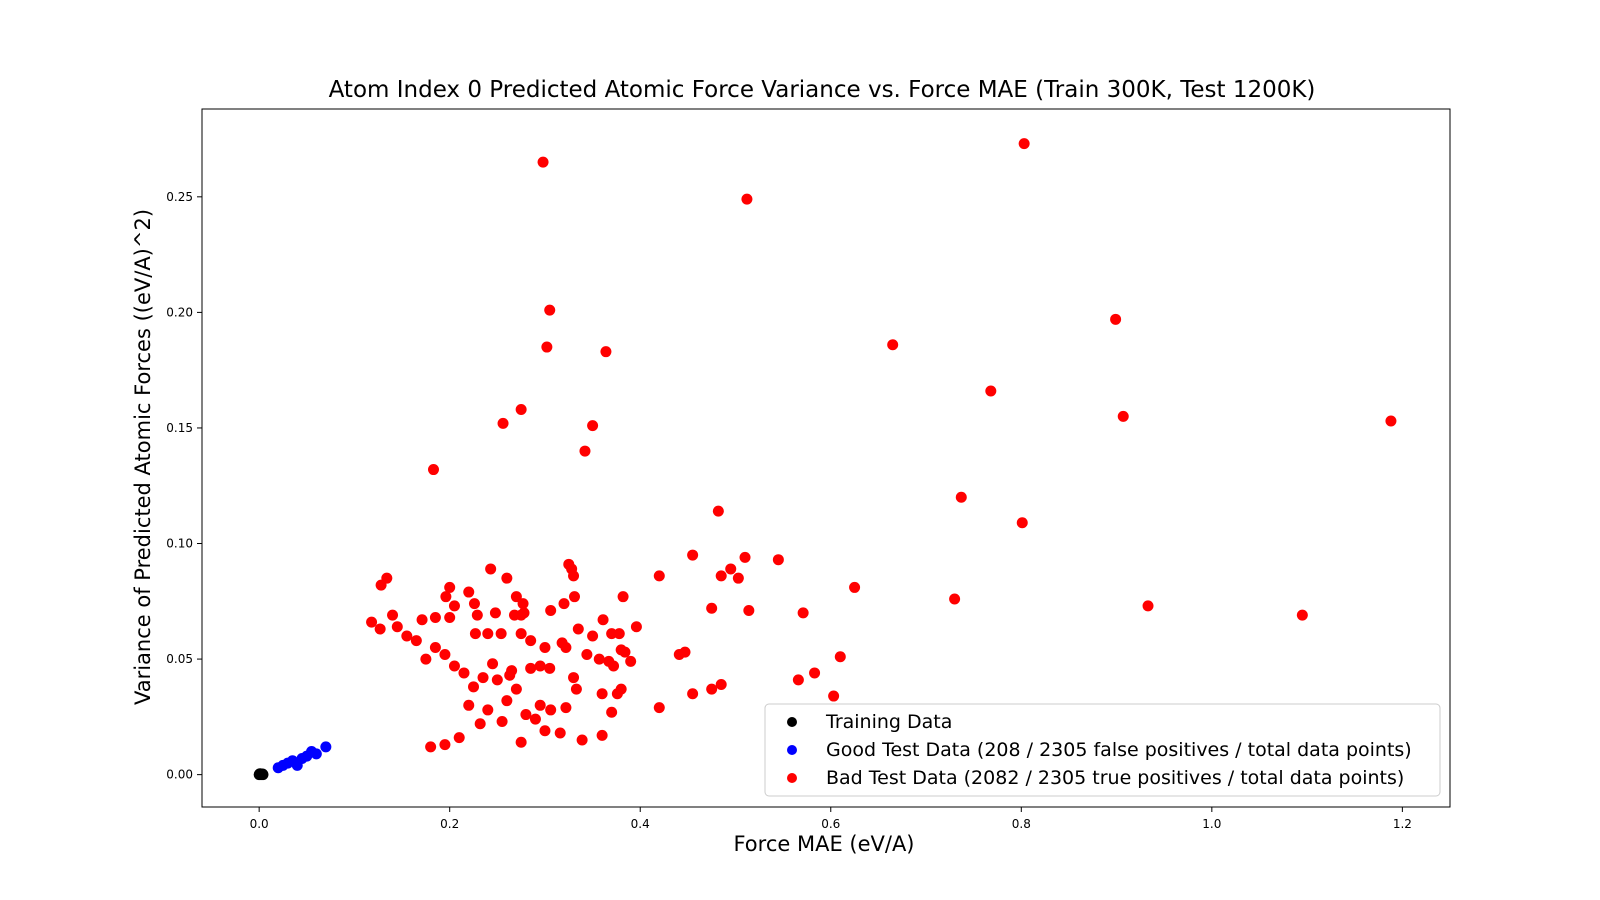 The width and height of the screenshot is (1600, 900). What do you see at coordinates (640, 824) in the screenshot?
I see `x-tick-label: 0.4` at bounding box center [640, 824].